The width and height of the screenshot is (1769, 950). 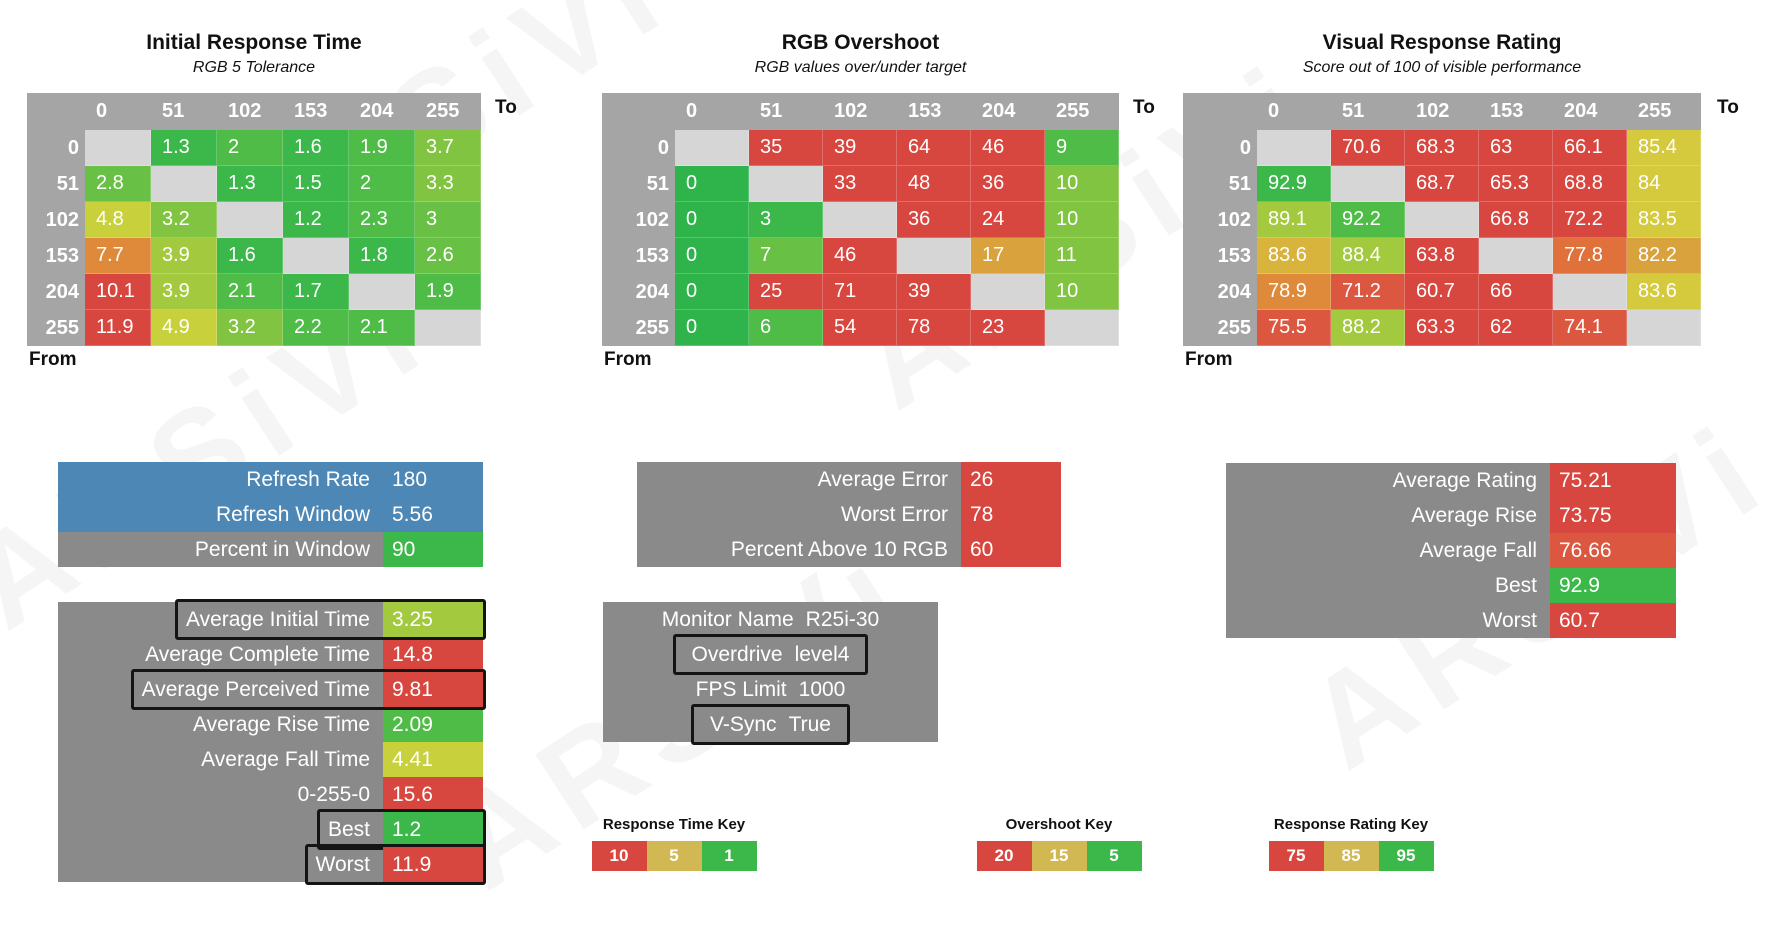 I want to click on heatmap-cell: 78.9, so click(x=1294, y=292).